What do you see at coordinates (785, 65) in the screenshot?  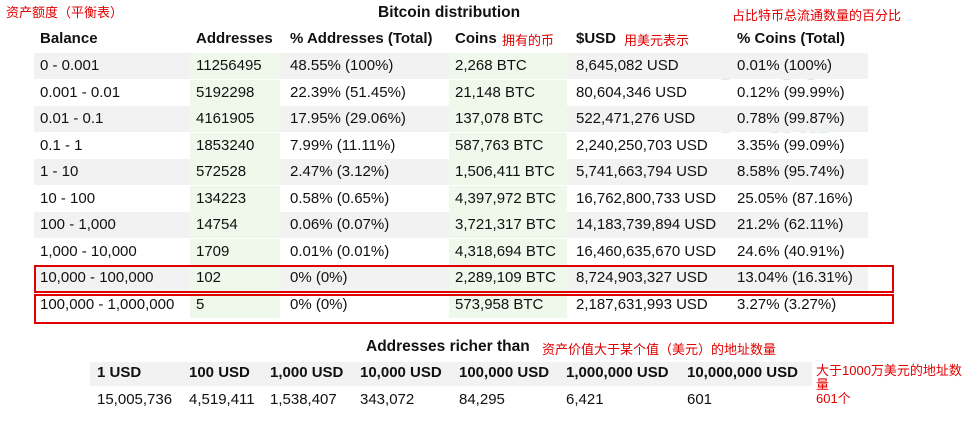 I see `cell-pct-coins: 0.01% (100%)` at bounding box center [785, 65].